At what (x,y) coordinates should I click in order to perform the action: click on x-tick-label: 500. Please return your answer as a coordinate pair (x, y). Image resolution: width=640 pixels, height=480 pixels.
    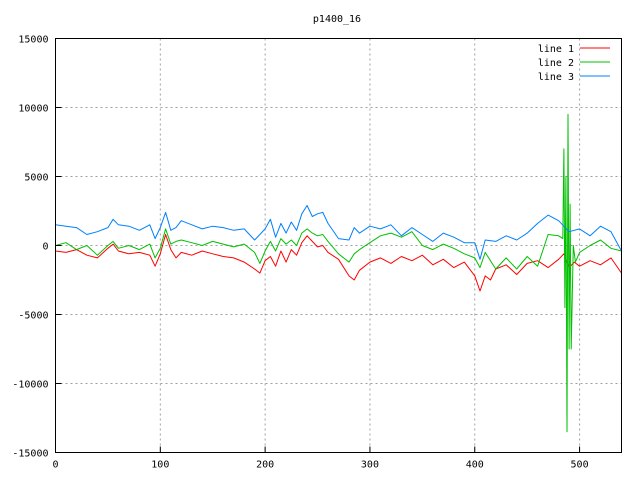
    Looking at the image, I should click on (580, 465).